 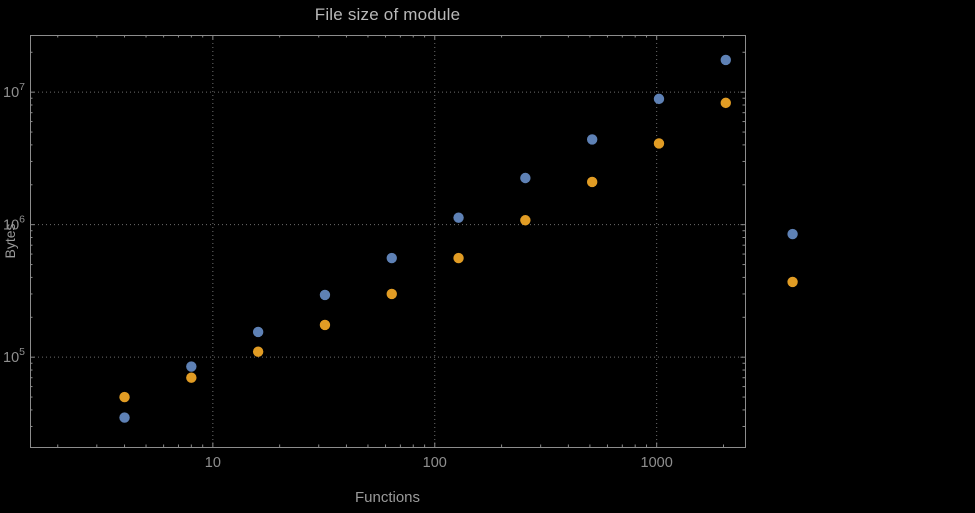 I want to click on x-tick-label: 100, so click(x=435, y=463).